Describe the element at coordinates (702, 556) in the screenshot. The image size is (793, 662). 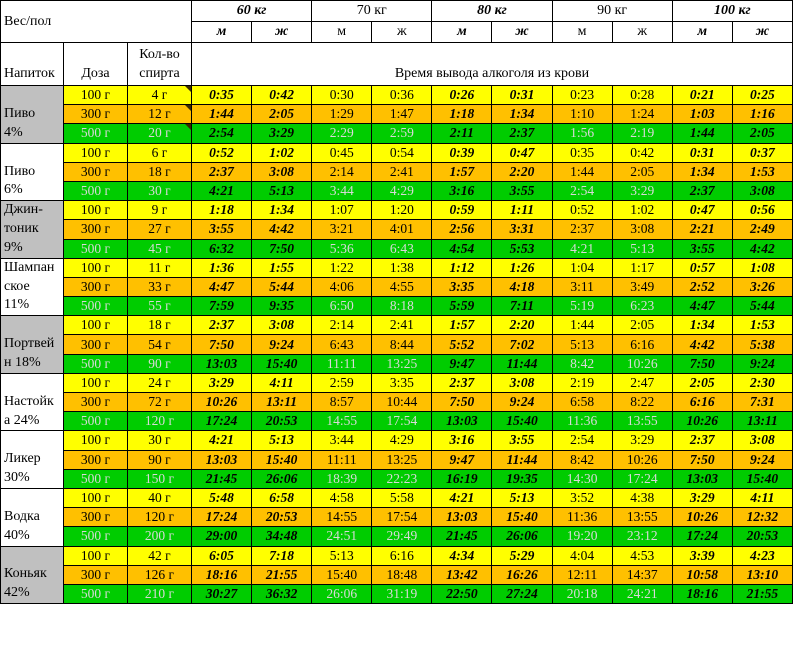
I see `time-cell: 3:39` at that location.